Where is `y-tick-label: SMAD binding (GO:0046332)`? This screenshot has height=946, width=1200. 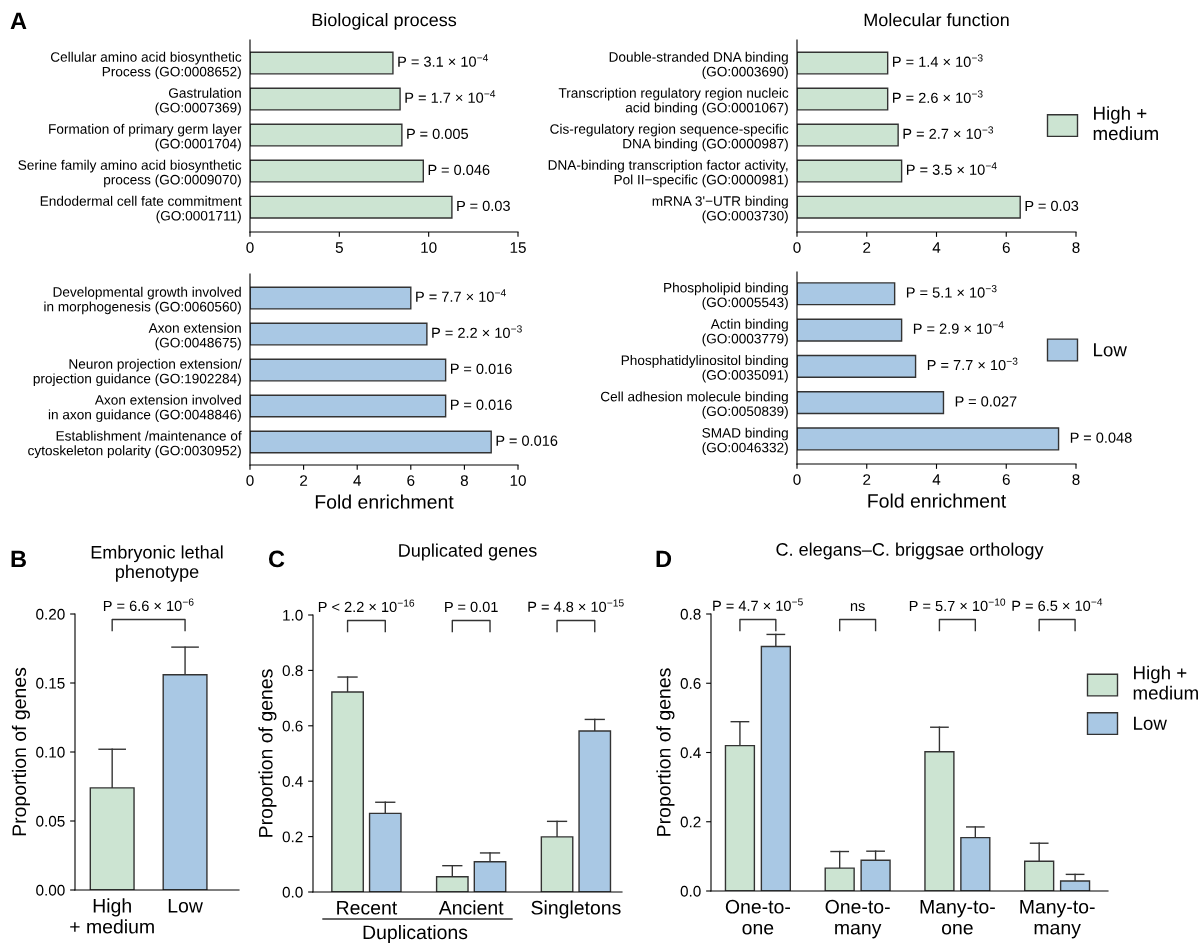
y-tick-label: SMAD binding (GO:0046332) is located at coordinates (745, 441).